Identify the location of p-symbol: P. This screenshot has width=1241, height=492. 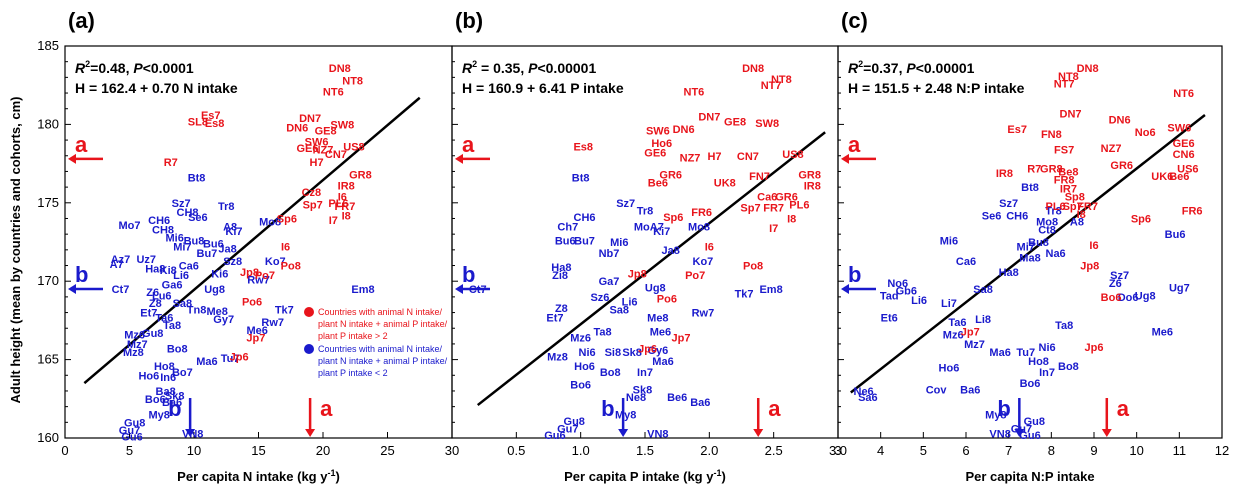
(533, 68).